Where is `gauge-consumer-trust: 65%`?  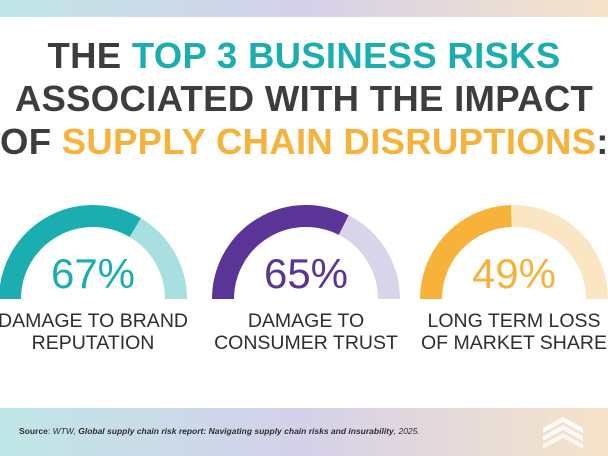
gauge-consumer-trust: 65% is located at coordinates (306, 255).